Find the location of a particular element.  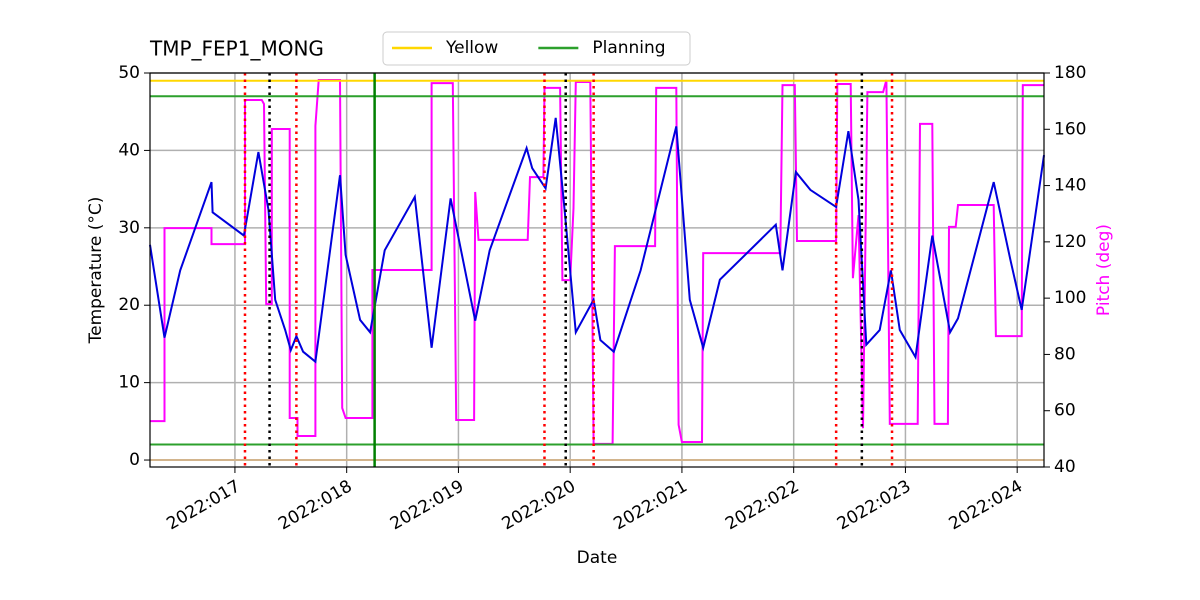

y2-tick-label: 120 is located at coordinates (1070, 242).